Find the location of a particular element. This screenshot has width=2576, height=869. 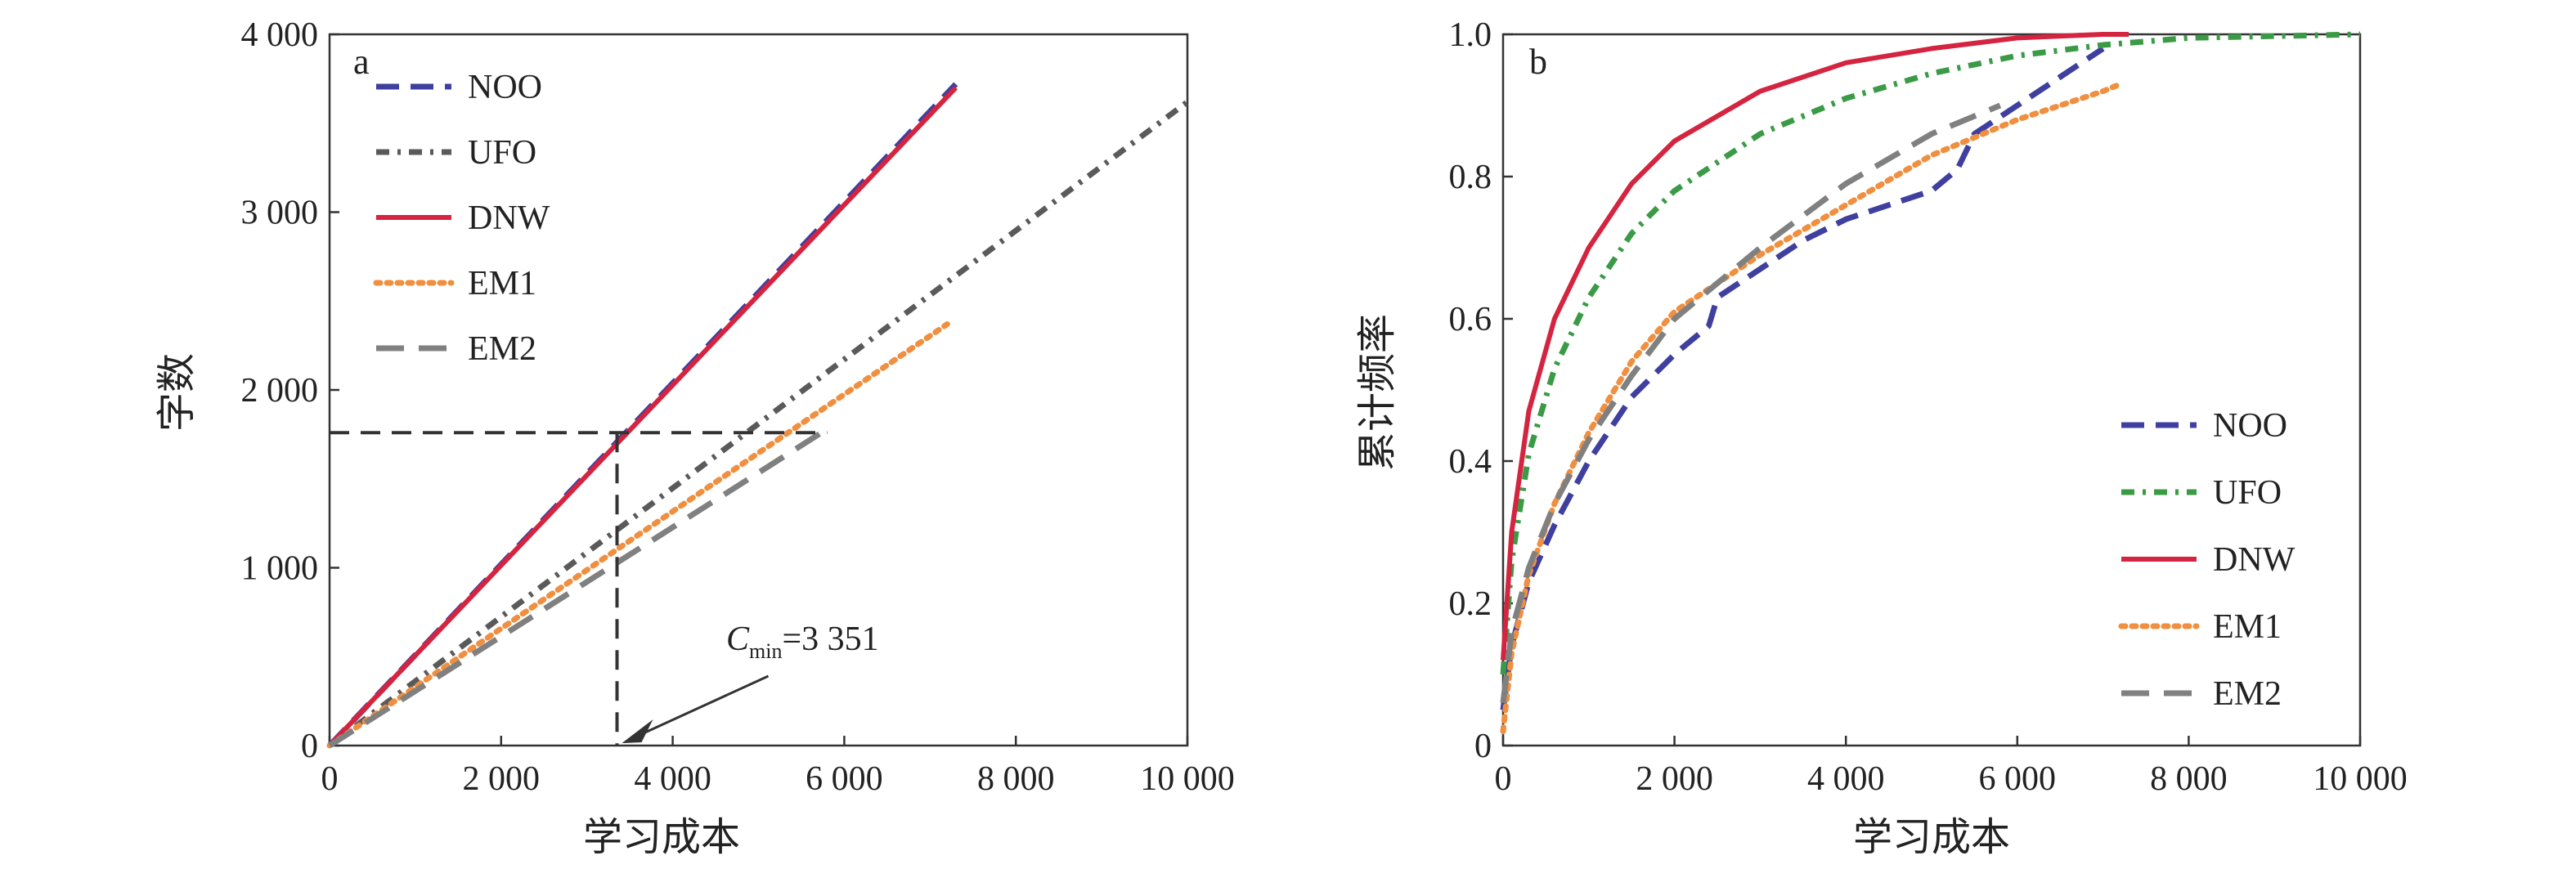

panel-b-label: b is located at coordinates (1538, 62).